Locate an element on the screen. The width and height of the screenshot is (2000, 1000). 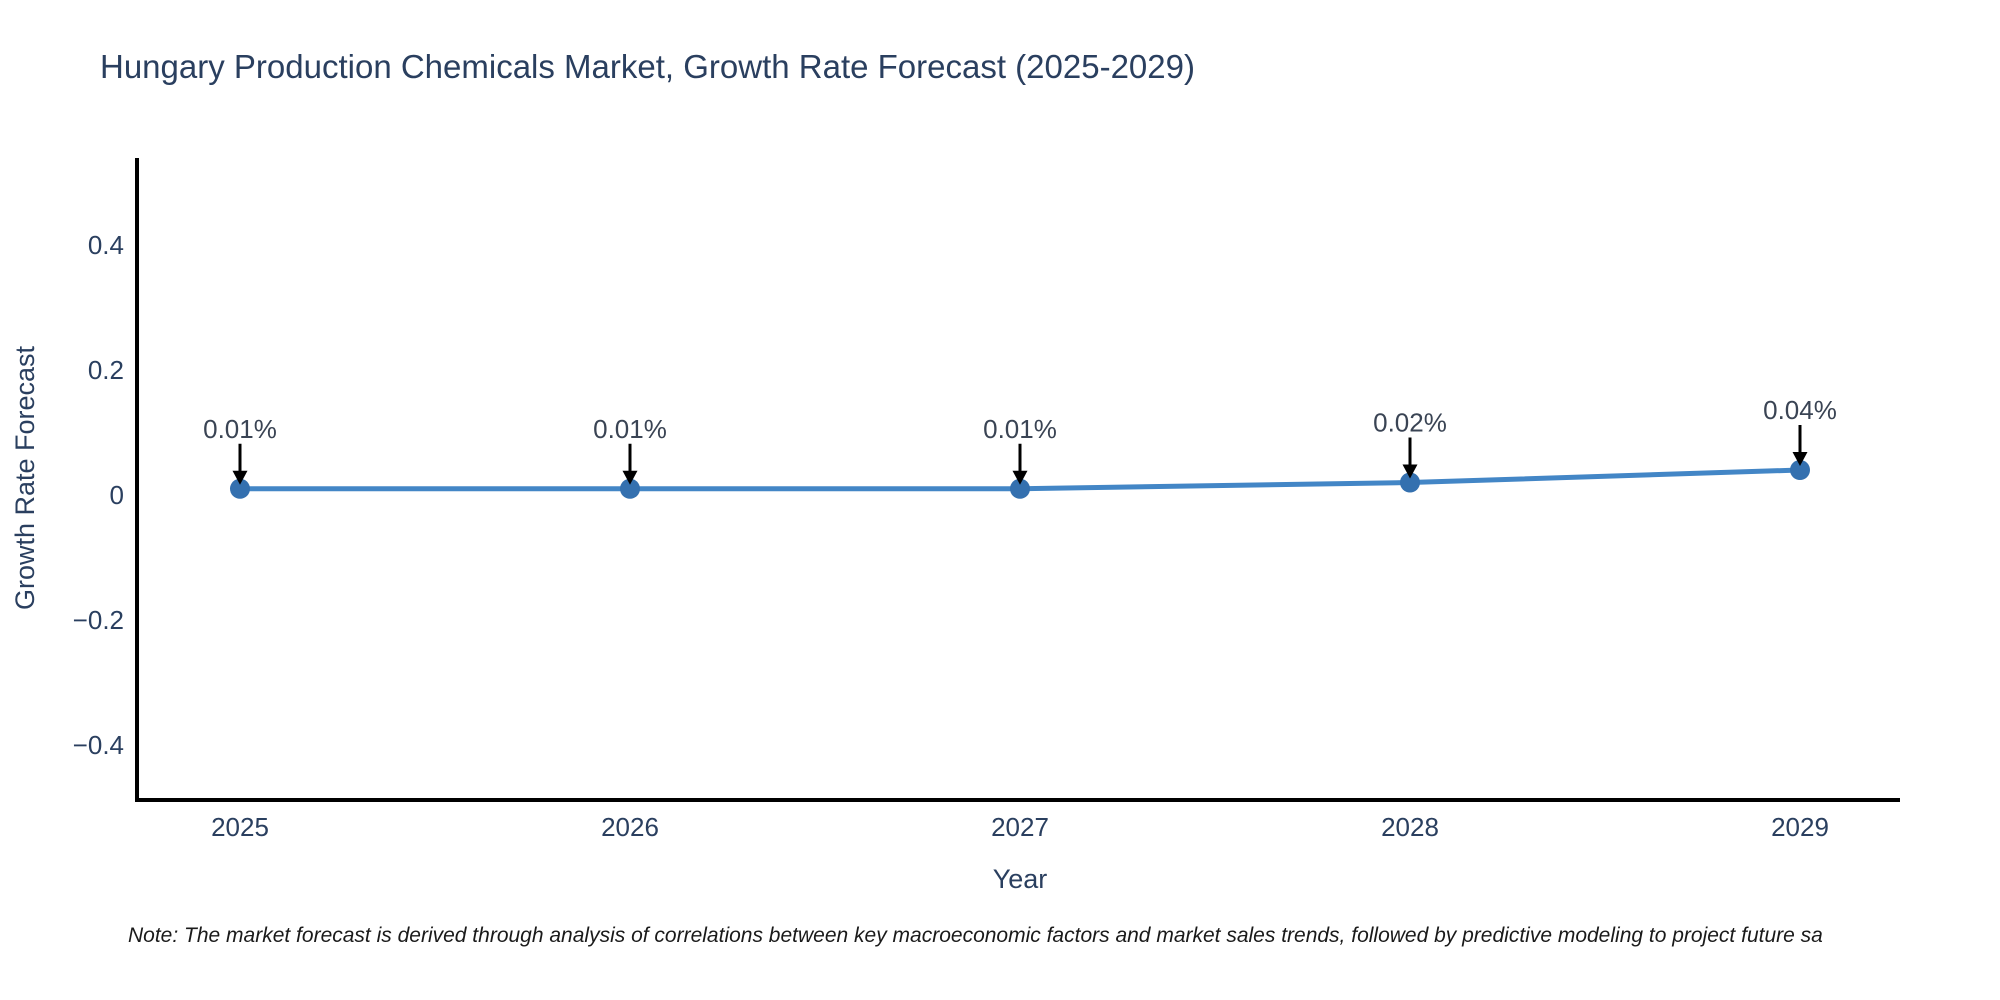
x-tick-label: 2026 is located at coordinates (630, 827).